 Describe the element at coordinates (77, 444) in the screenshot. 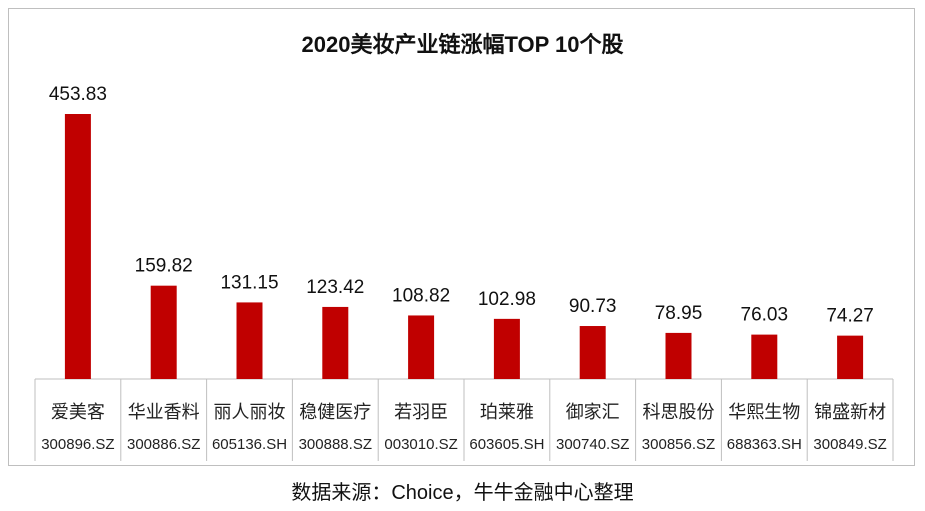

I see `category-code-label: 300896.SZ` at that location.